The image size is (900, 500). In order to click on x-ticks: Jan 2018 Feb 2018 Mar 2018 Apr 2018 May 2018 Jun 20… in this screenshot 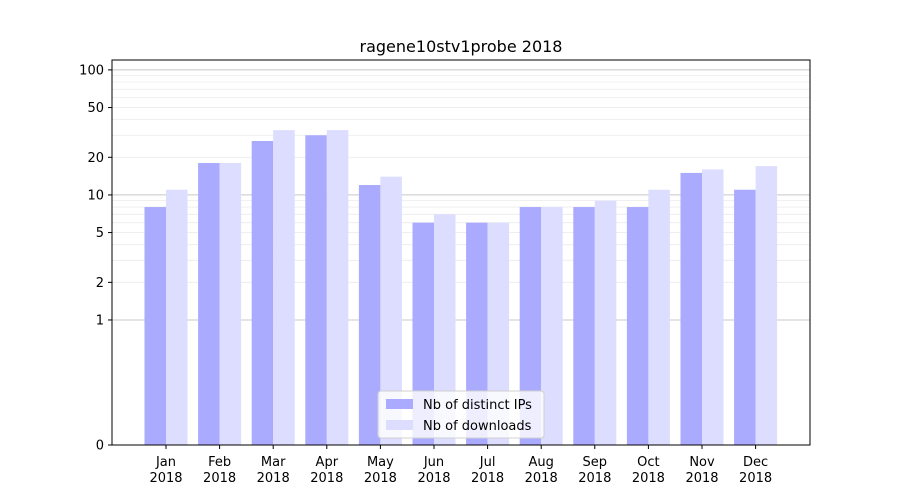, I will do `click(460, 465)`.